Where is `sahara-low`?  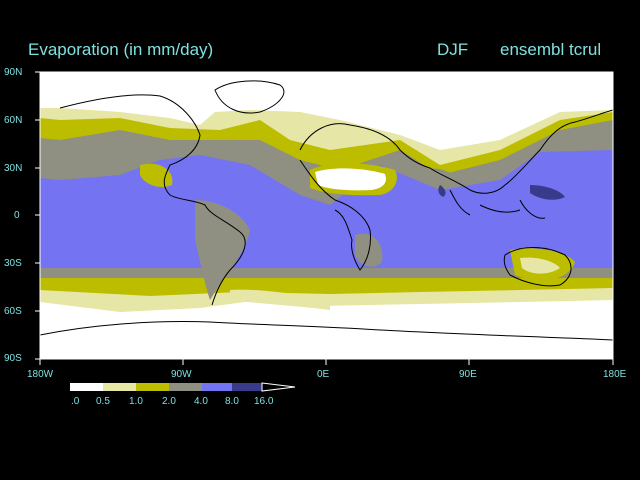
sahara-low is located at coordinates (350, 179).